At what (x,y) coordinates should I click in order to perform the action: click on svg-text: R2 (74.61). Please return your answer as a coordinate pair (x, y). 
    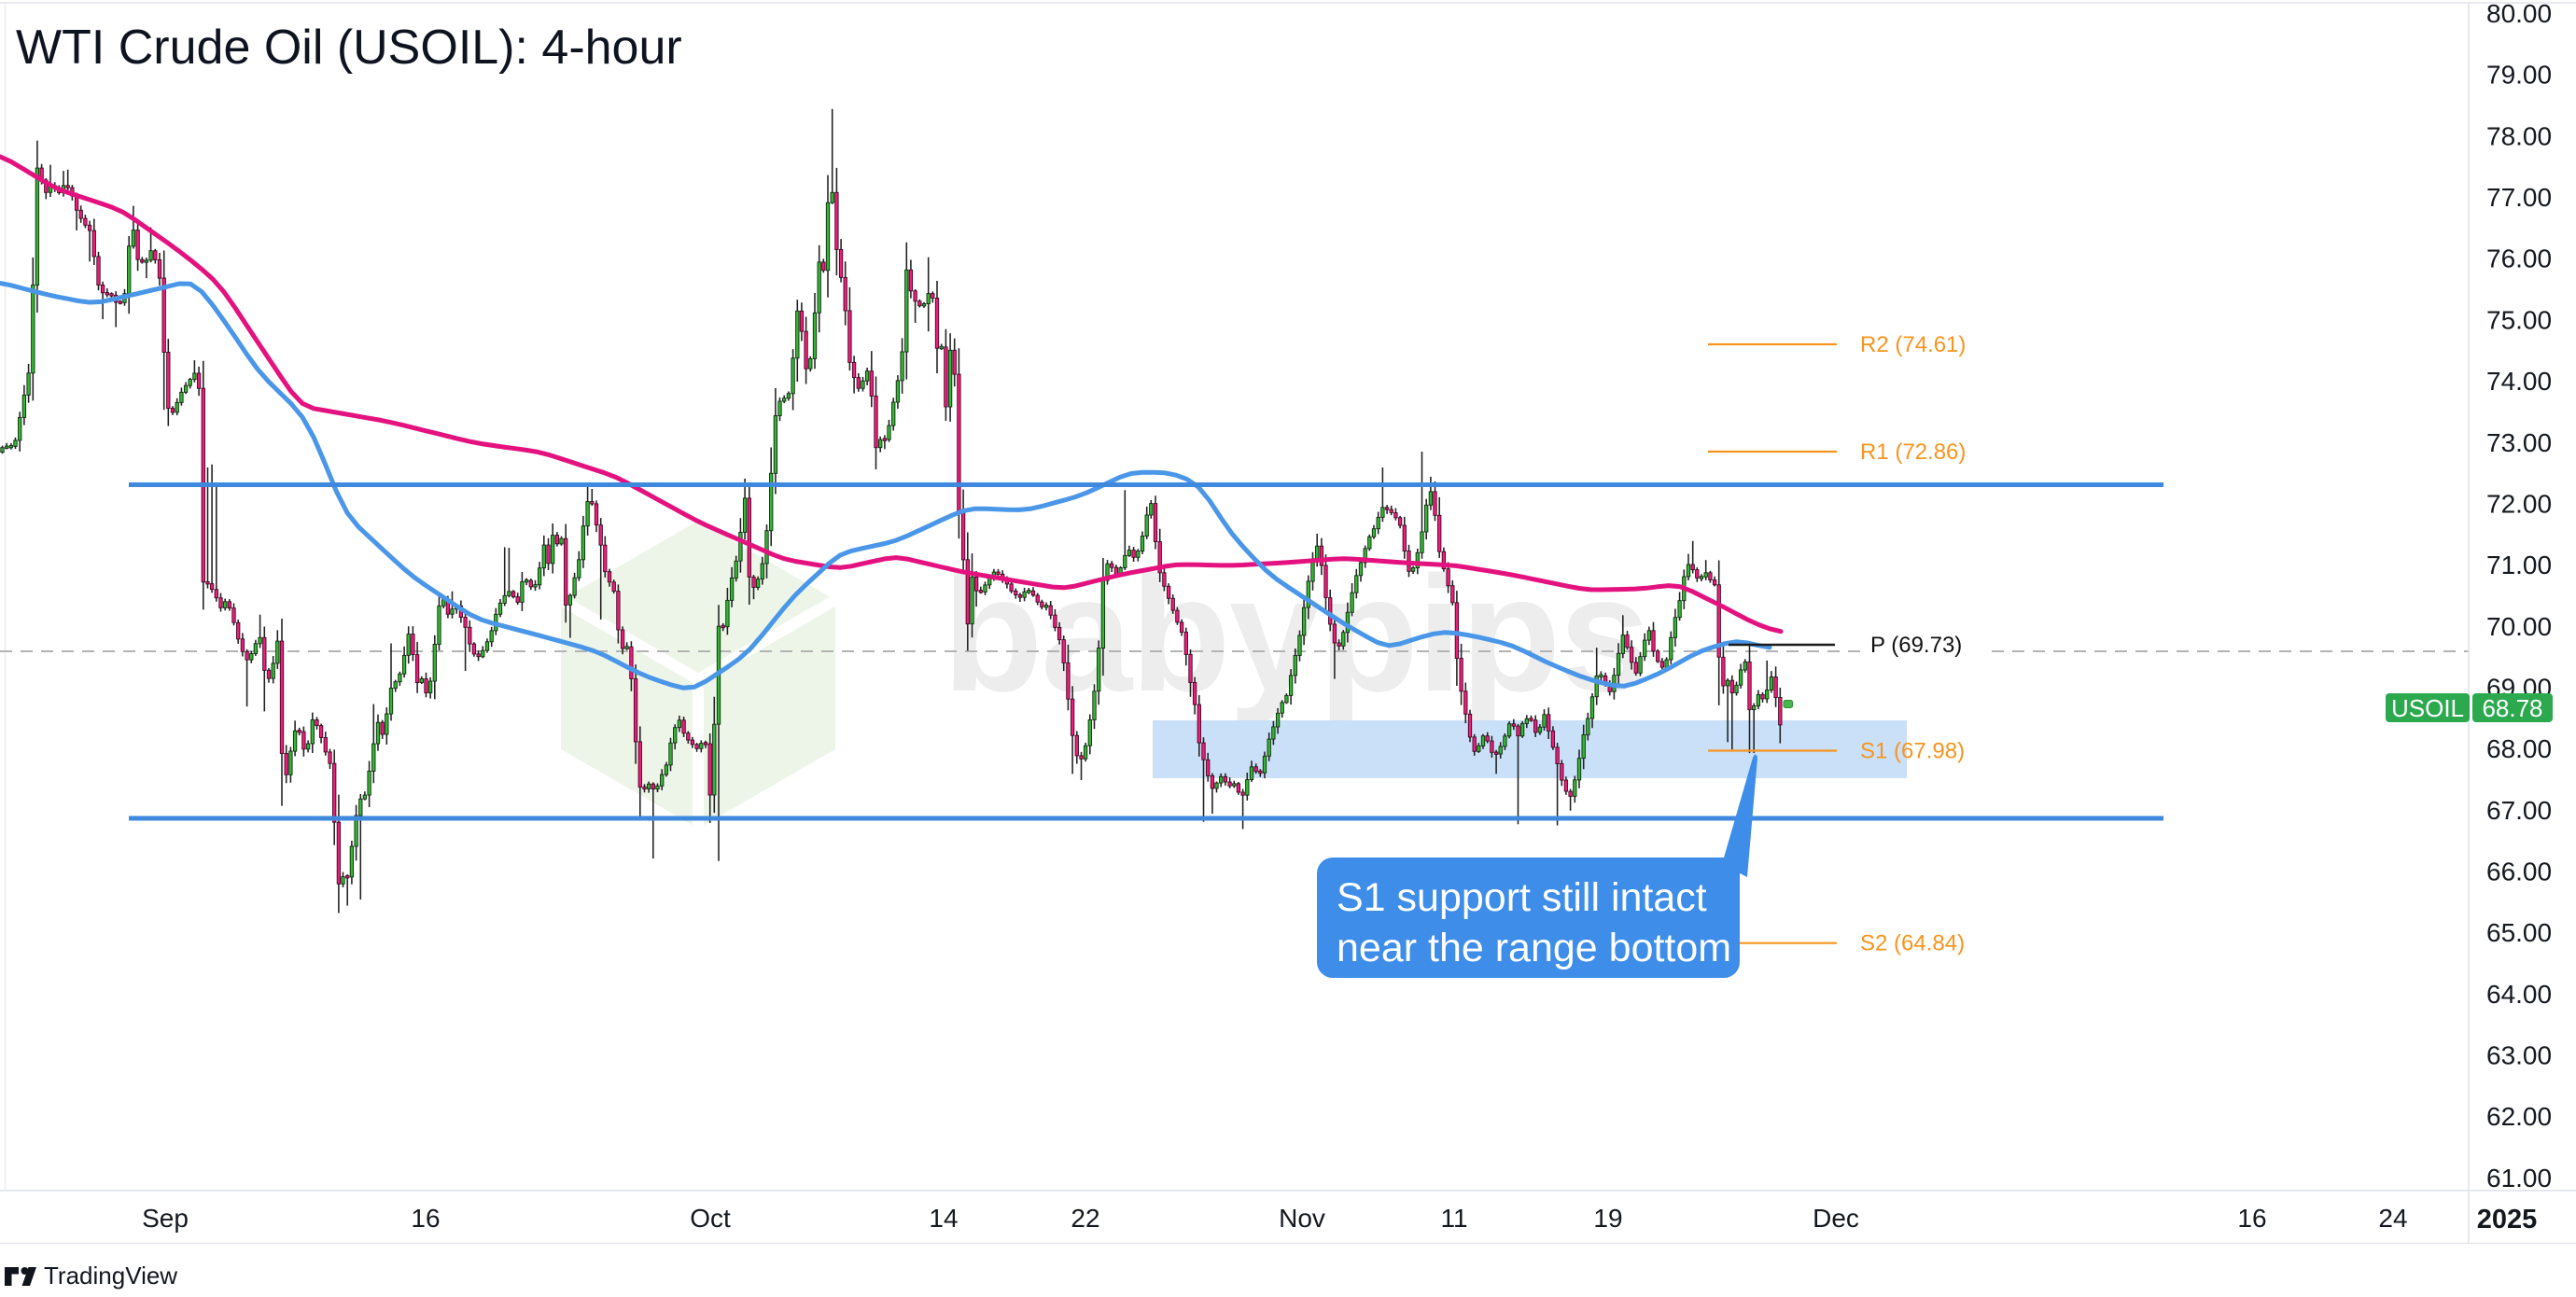
    Looking at the image, I should click on (1913, 344).